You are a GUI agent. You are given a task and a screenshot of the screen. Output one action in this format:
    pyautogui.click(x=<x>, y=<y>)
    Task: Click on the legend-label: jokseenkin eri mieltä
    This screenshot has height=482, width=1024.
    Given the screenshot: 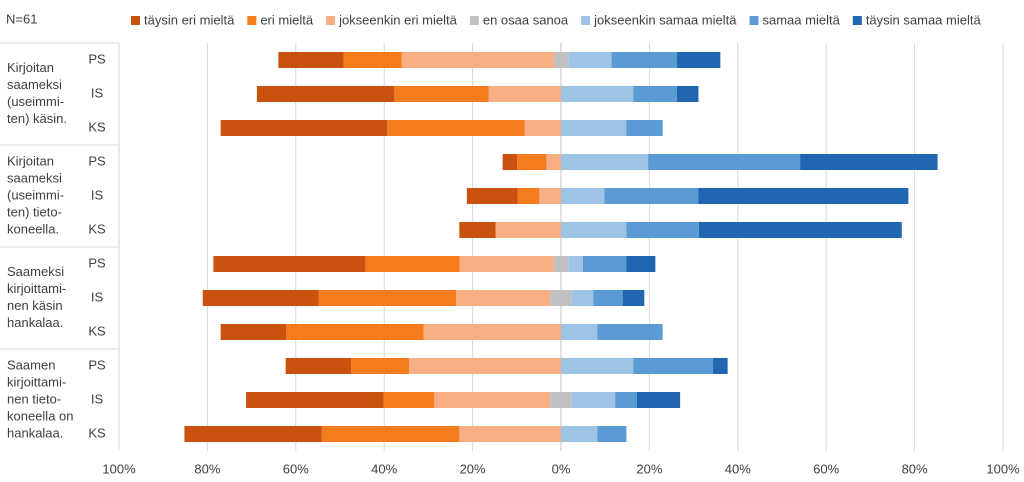 What is the action you would take?
    pyautogui.click(x=398, y=19)
    